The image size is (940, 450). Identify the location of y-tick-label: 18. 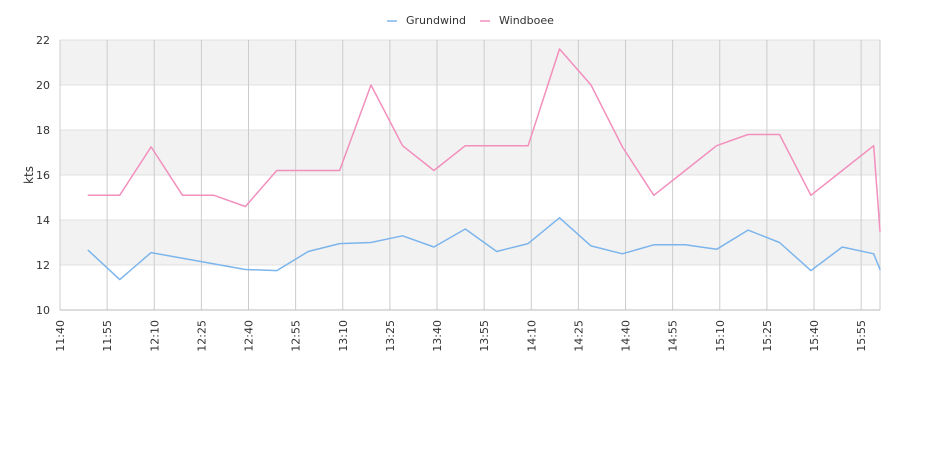
(43, 130).